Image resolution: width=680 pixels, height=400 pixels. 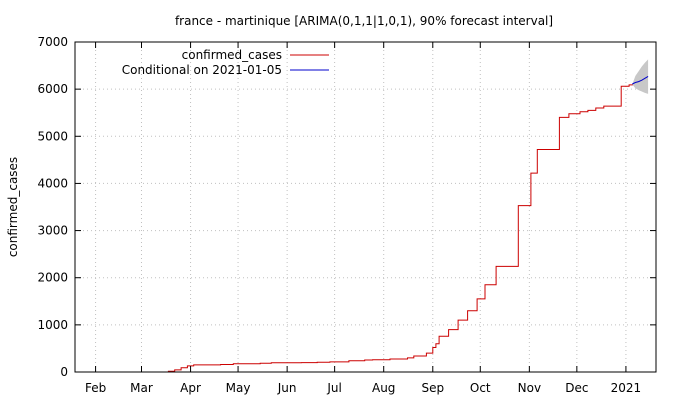 I want to click on y-tick-label: 1000, so click(x=52, y=325).